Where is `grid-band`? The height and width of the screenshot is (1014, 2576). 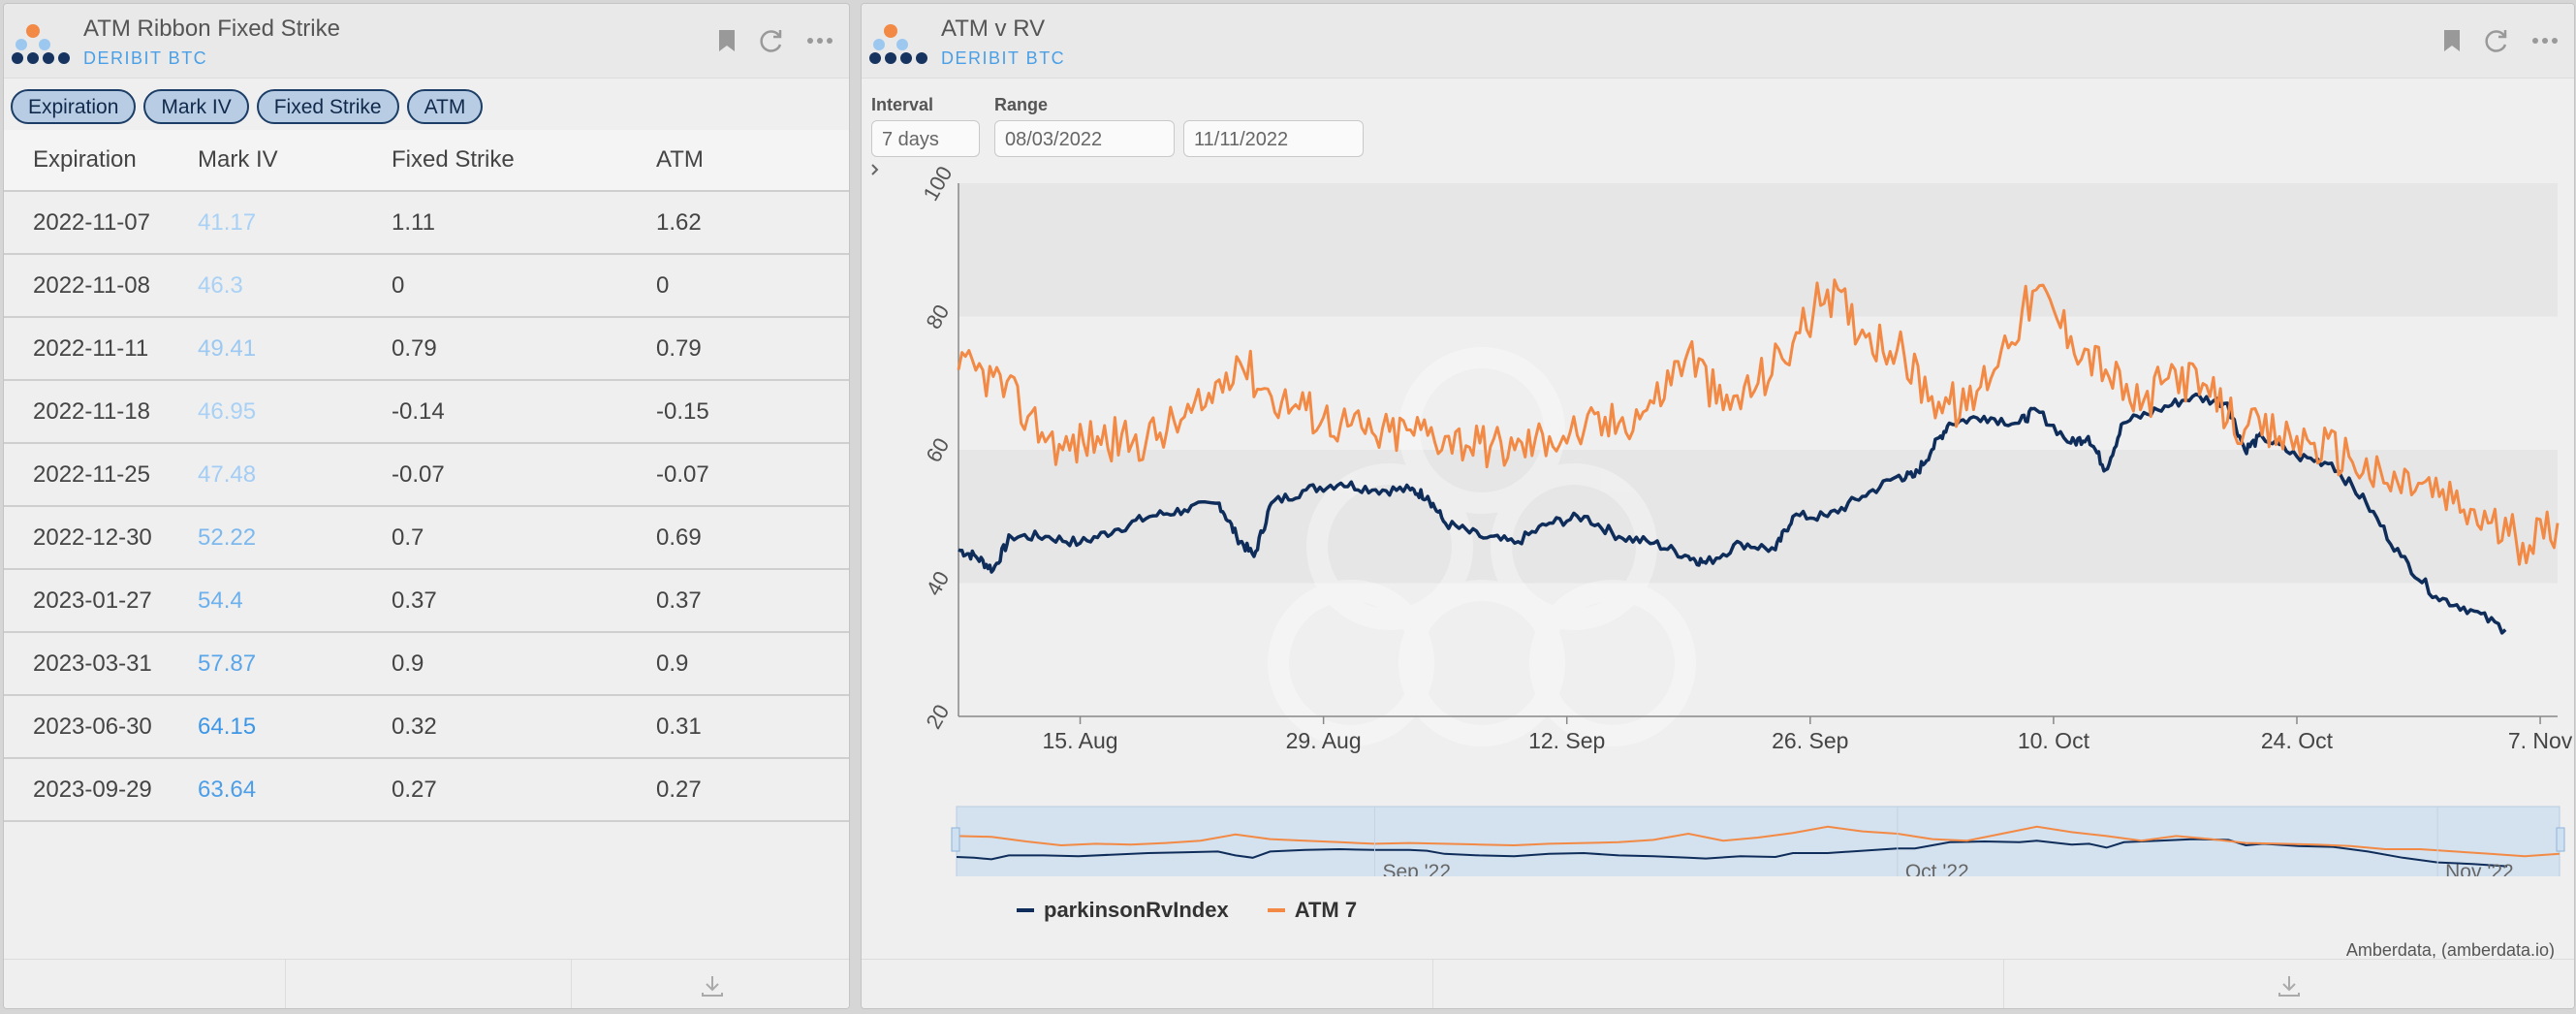
grid-band is located at coordinates (1758, 517).